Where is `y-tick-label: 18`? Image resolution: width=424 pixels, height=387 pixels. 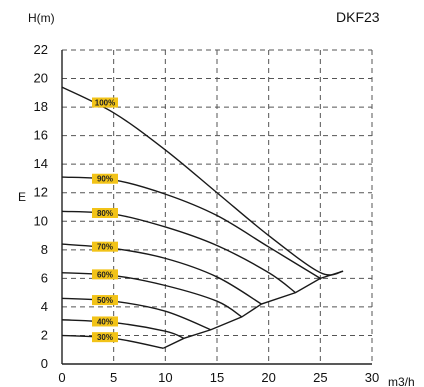
y-tick-label: 18 is located at coordinates (41, 106).